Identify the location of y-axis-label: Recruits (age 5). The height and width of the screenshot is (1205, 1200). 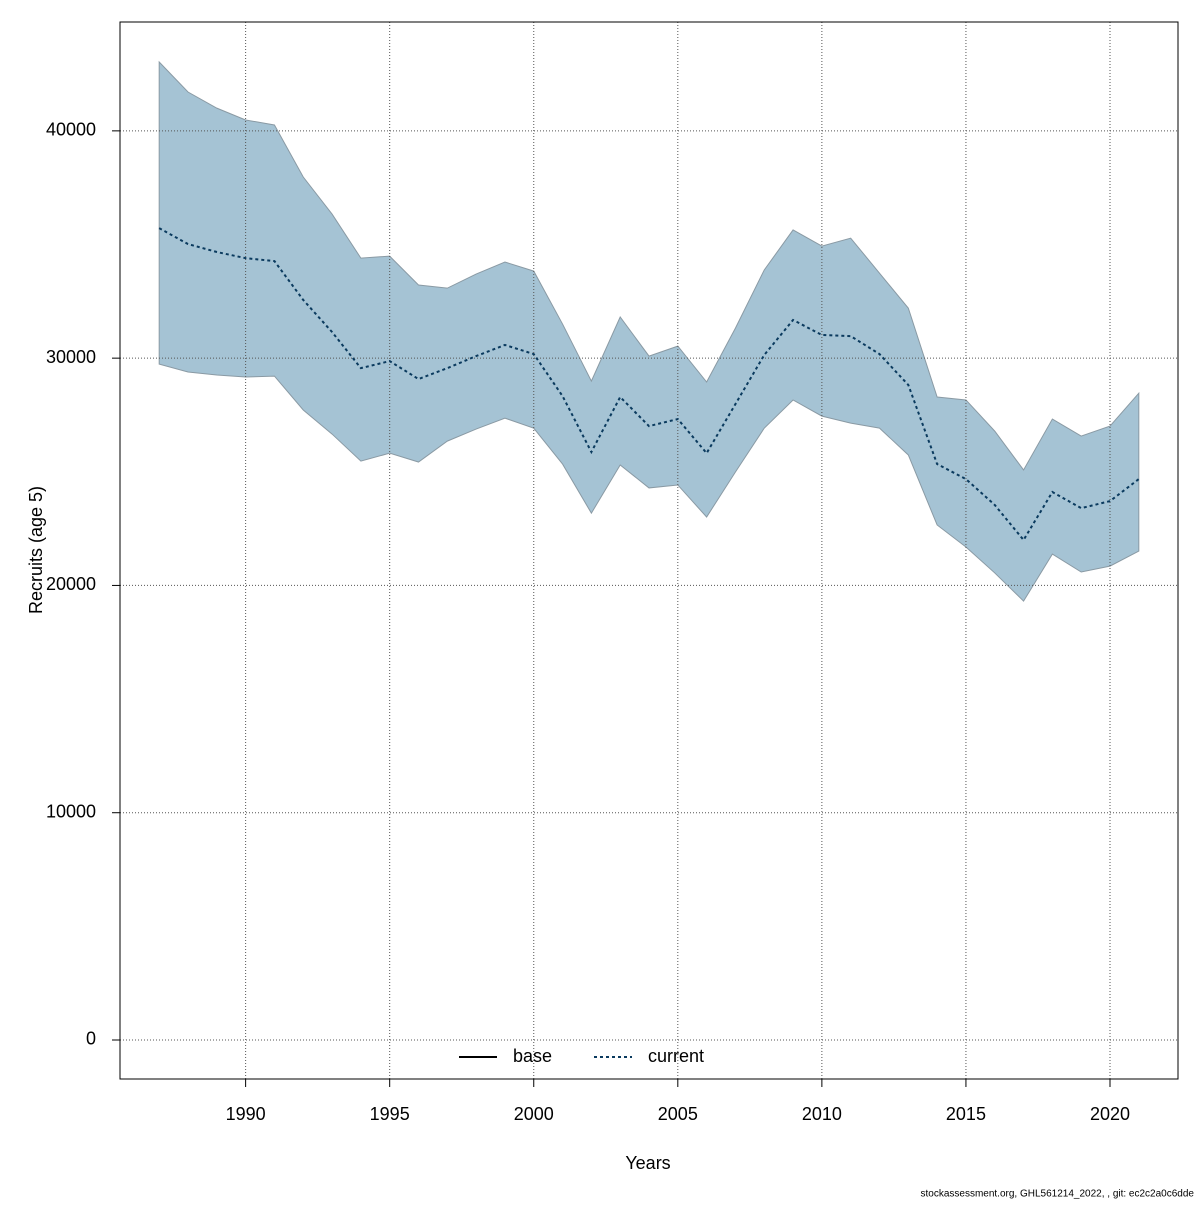
(36, 550).